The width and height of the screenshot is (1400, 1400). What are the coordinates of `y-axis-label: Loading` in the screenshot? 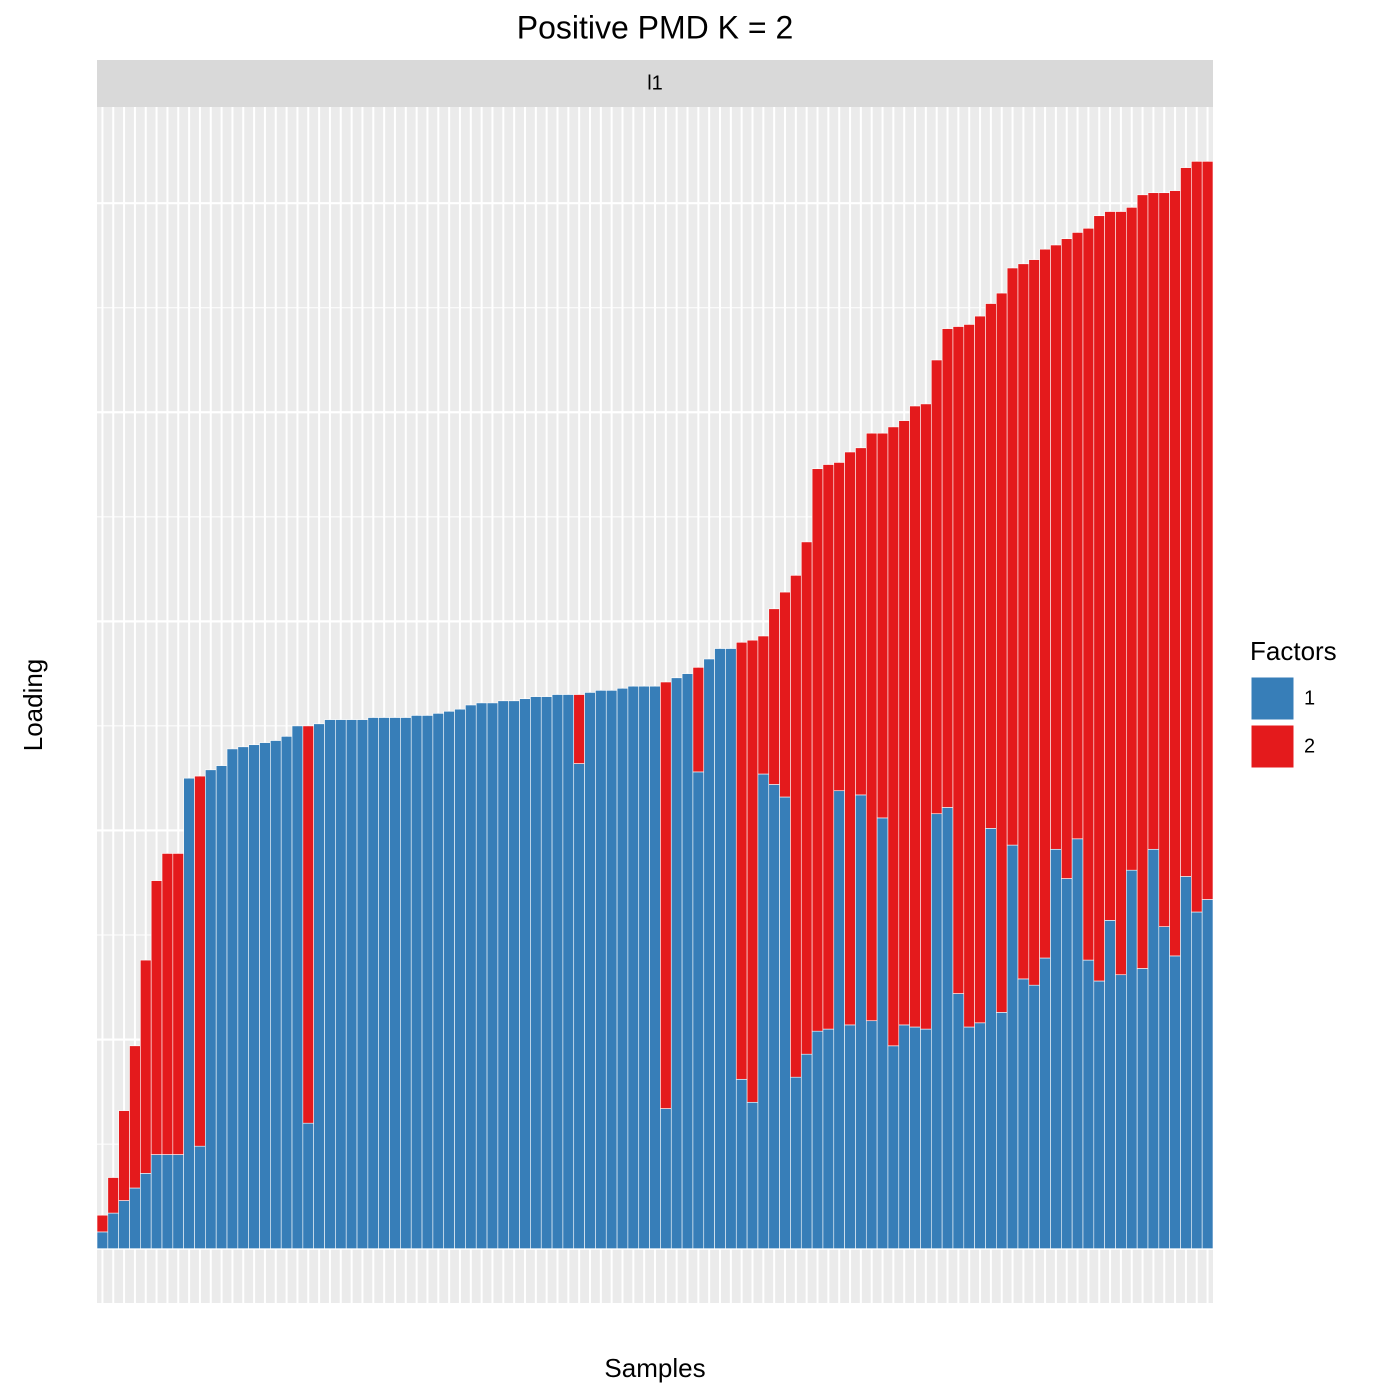 It's located at (33, 705).